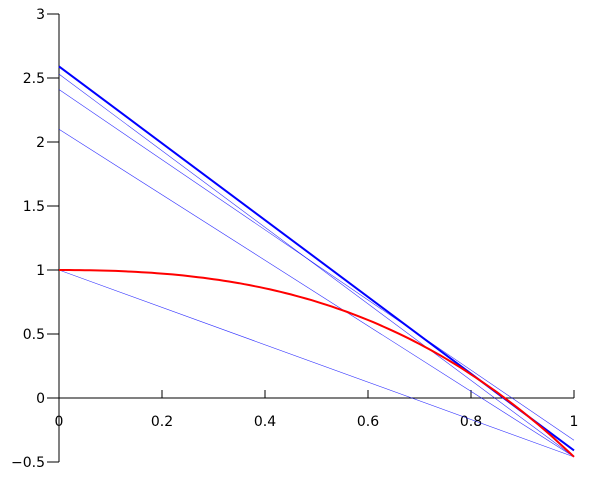  What do you see at coordinates (40, 143) in the screenshot?
I see `y-tick-label: 2` at bounding box center [40, 143].